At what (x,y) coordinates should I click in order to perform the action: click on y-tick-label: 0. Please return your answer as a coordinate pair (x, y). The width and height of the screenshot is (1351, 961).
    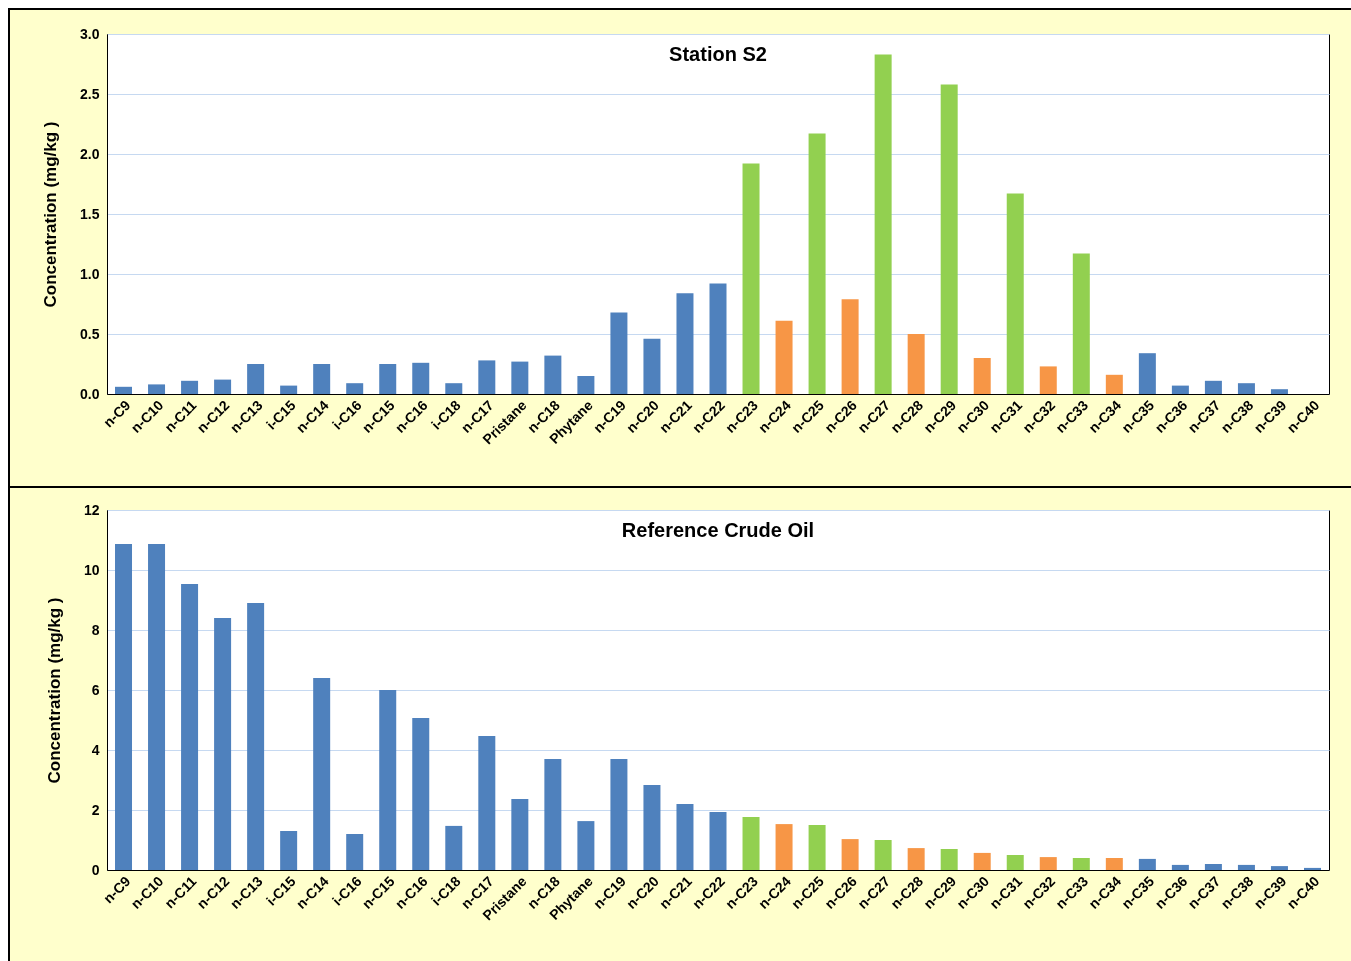
    Looking at the image, I should click on (95, 869).